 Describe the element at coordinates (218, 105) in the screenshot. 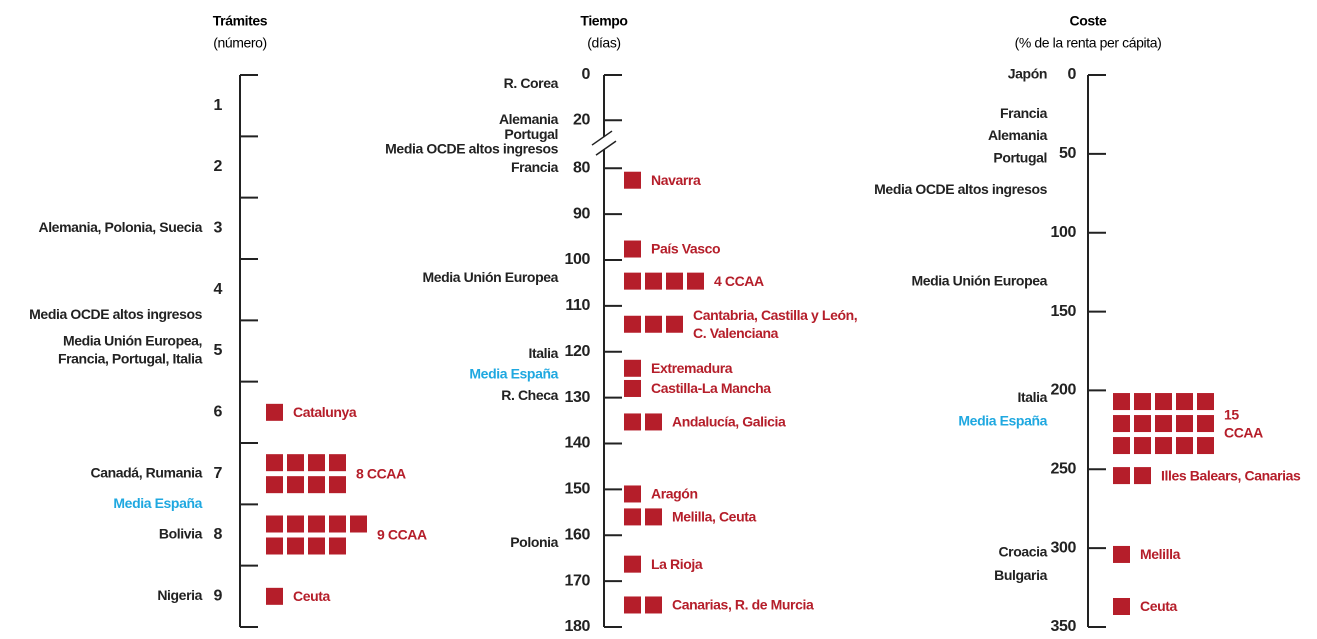

I see `y-tick-label: 1` at that location.